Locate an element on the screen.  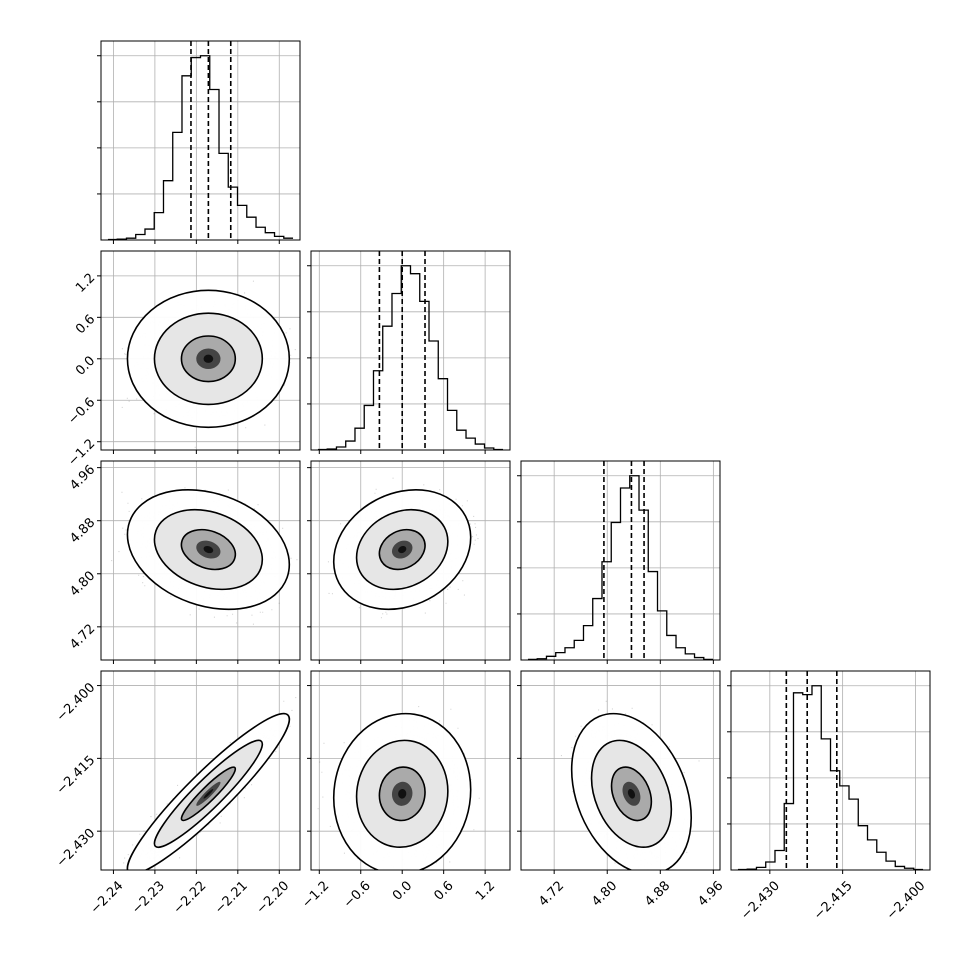
xtick-label-3-2: −2.400 is located at coordinates (906, 900).